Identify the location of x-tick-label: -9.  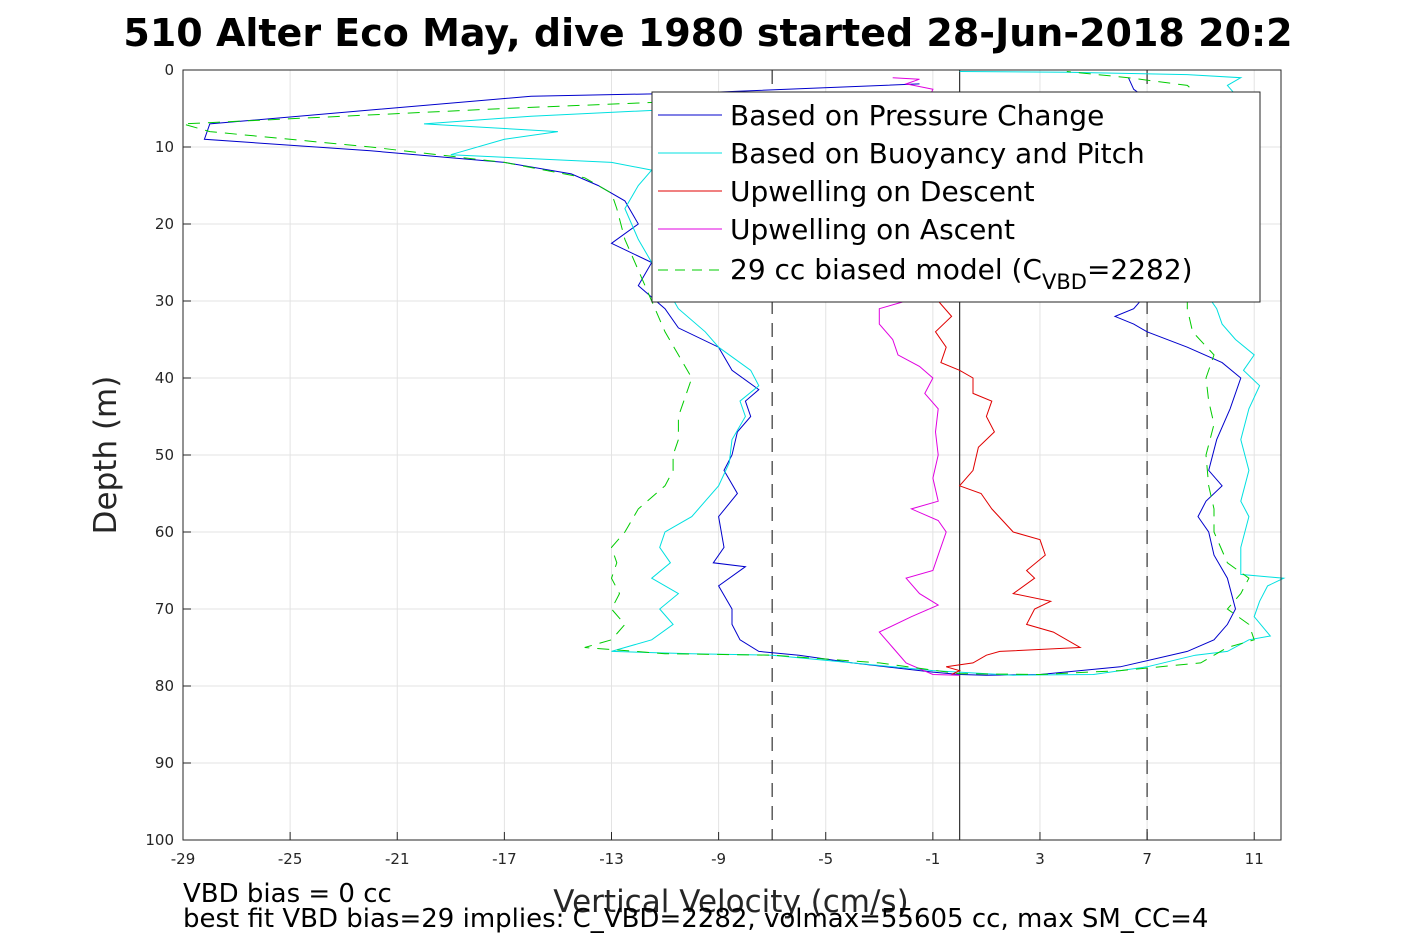
(718, 859).